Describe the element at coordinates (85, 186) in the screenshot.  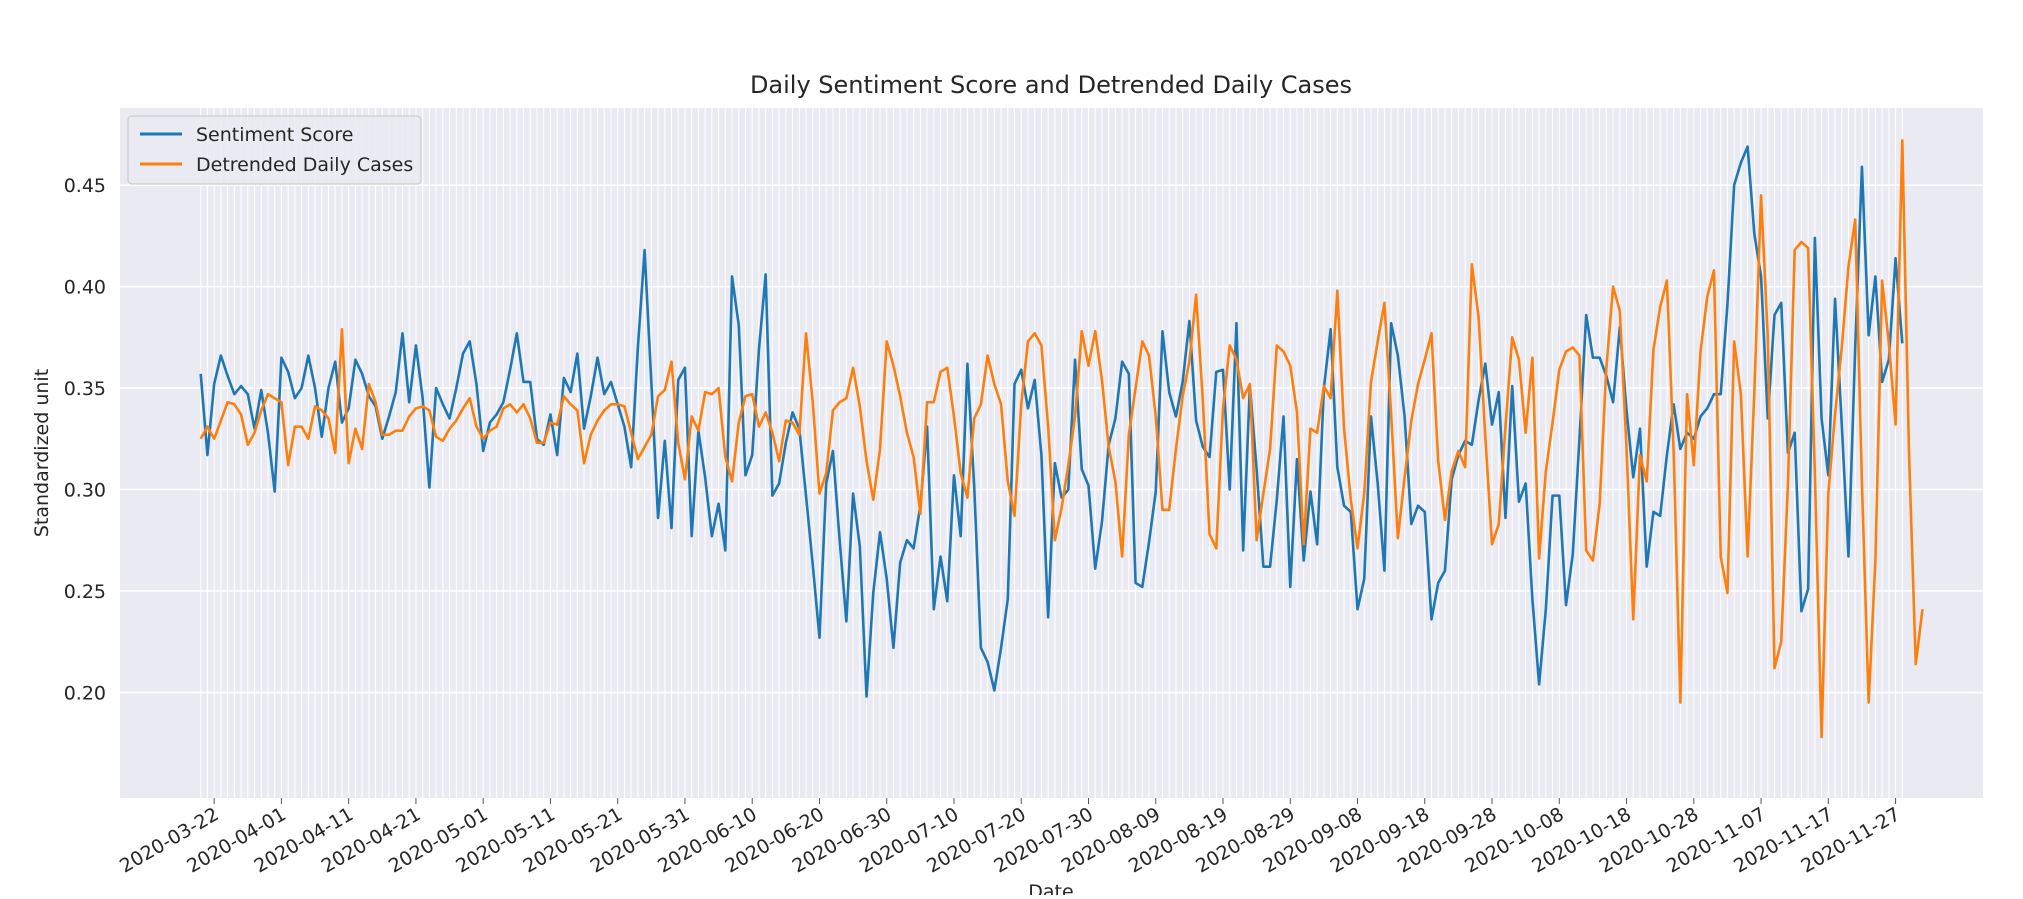
I see `y-tick-label: 0.45` at that location.